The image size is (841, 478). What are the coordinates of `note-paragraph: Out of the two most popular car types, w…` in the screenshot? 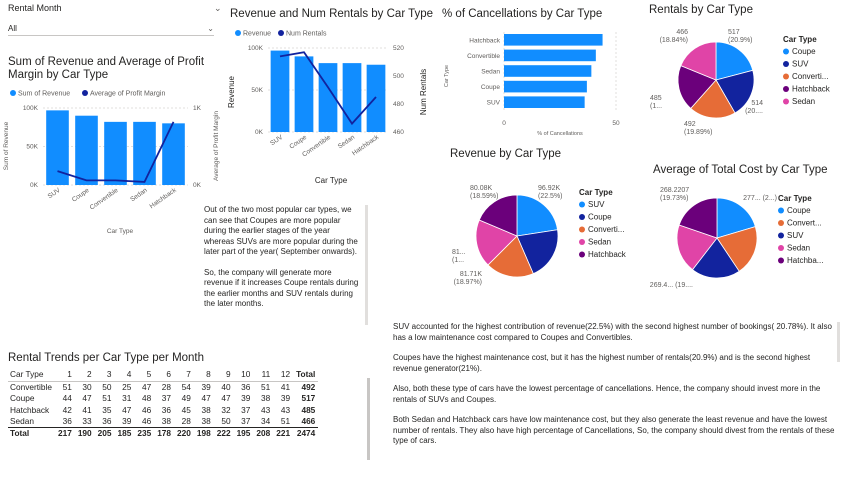 It's located at (281, 230).